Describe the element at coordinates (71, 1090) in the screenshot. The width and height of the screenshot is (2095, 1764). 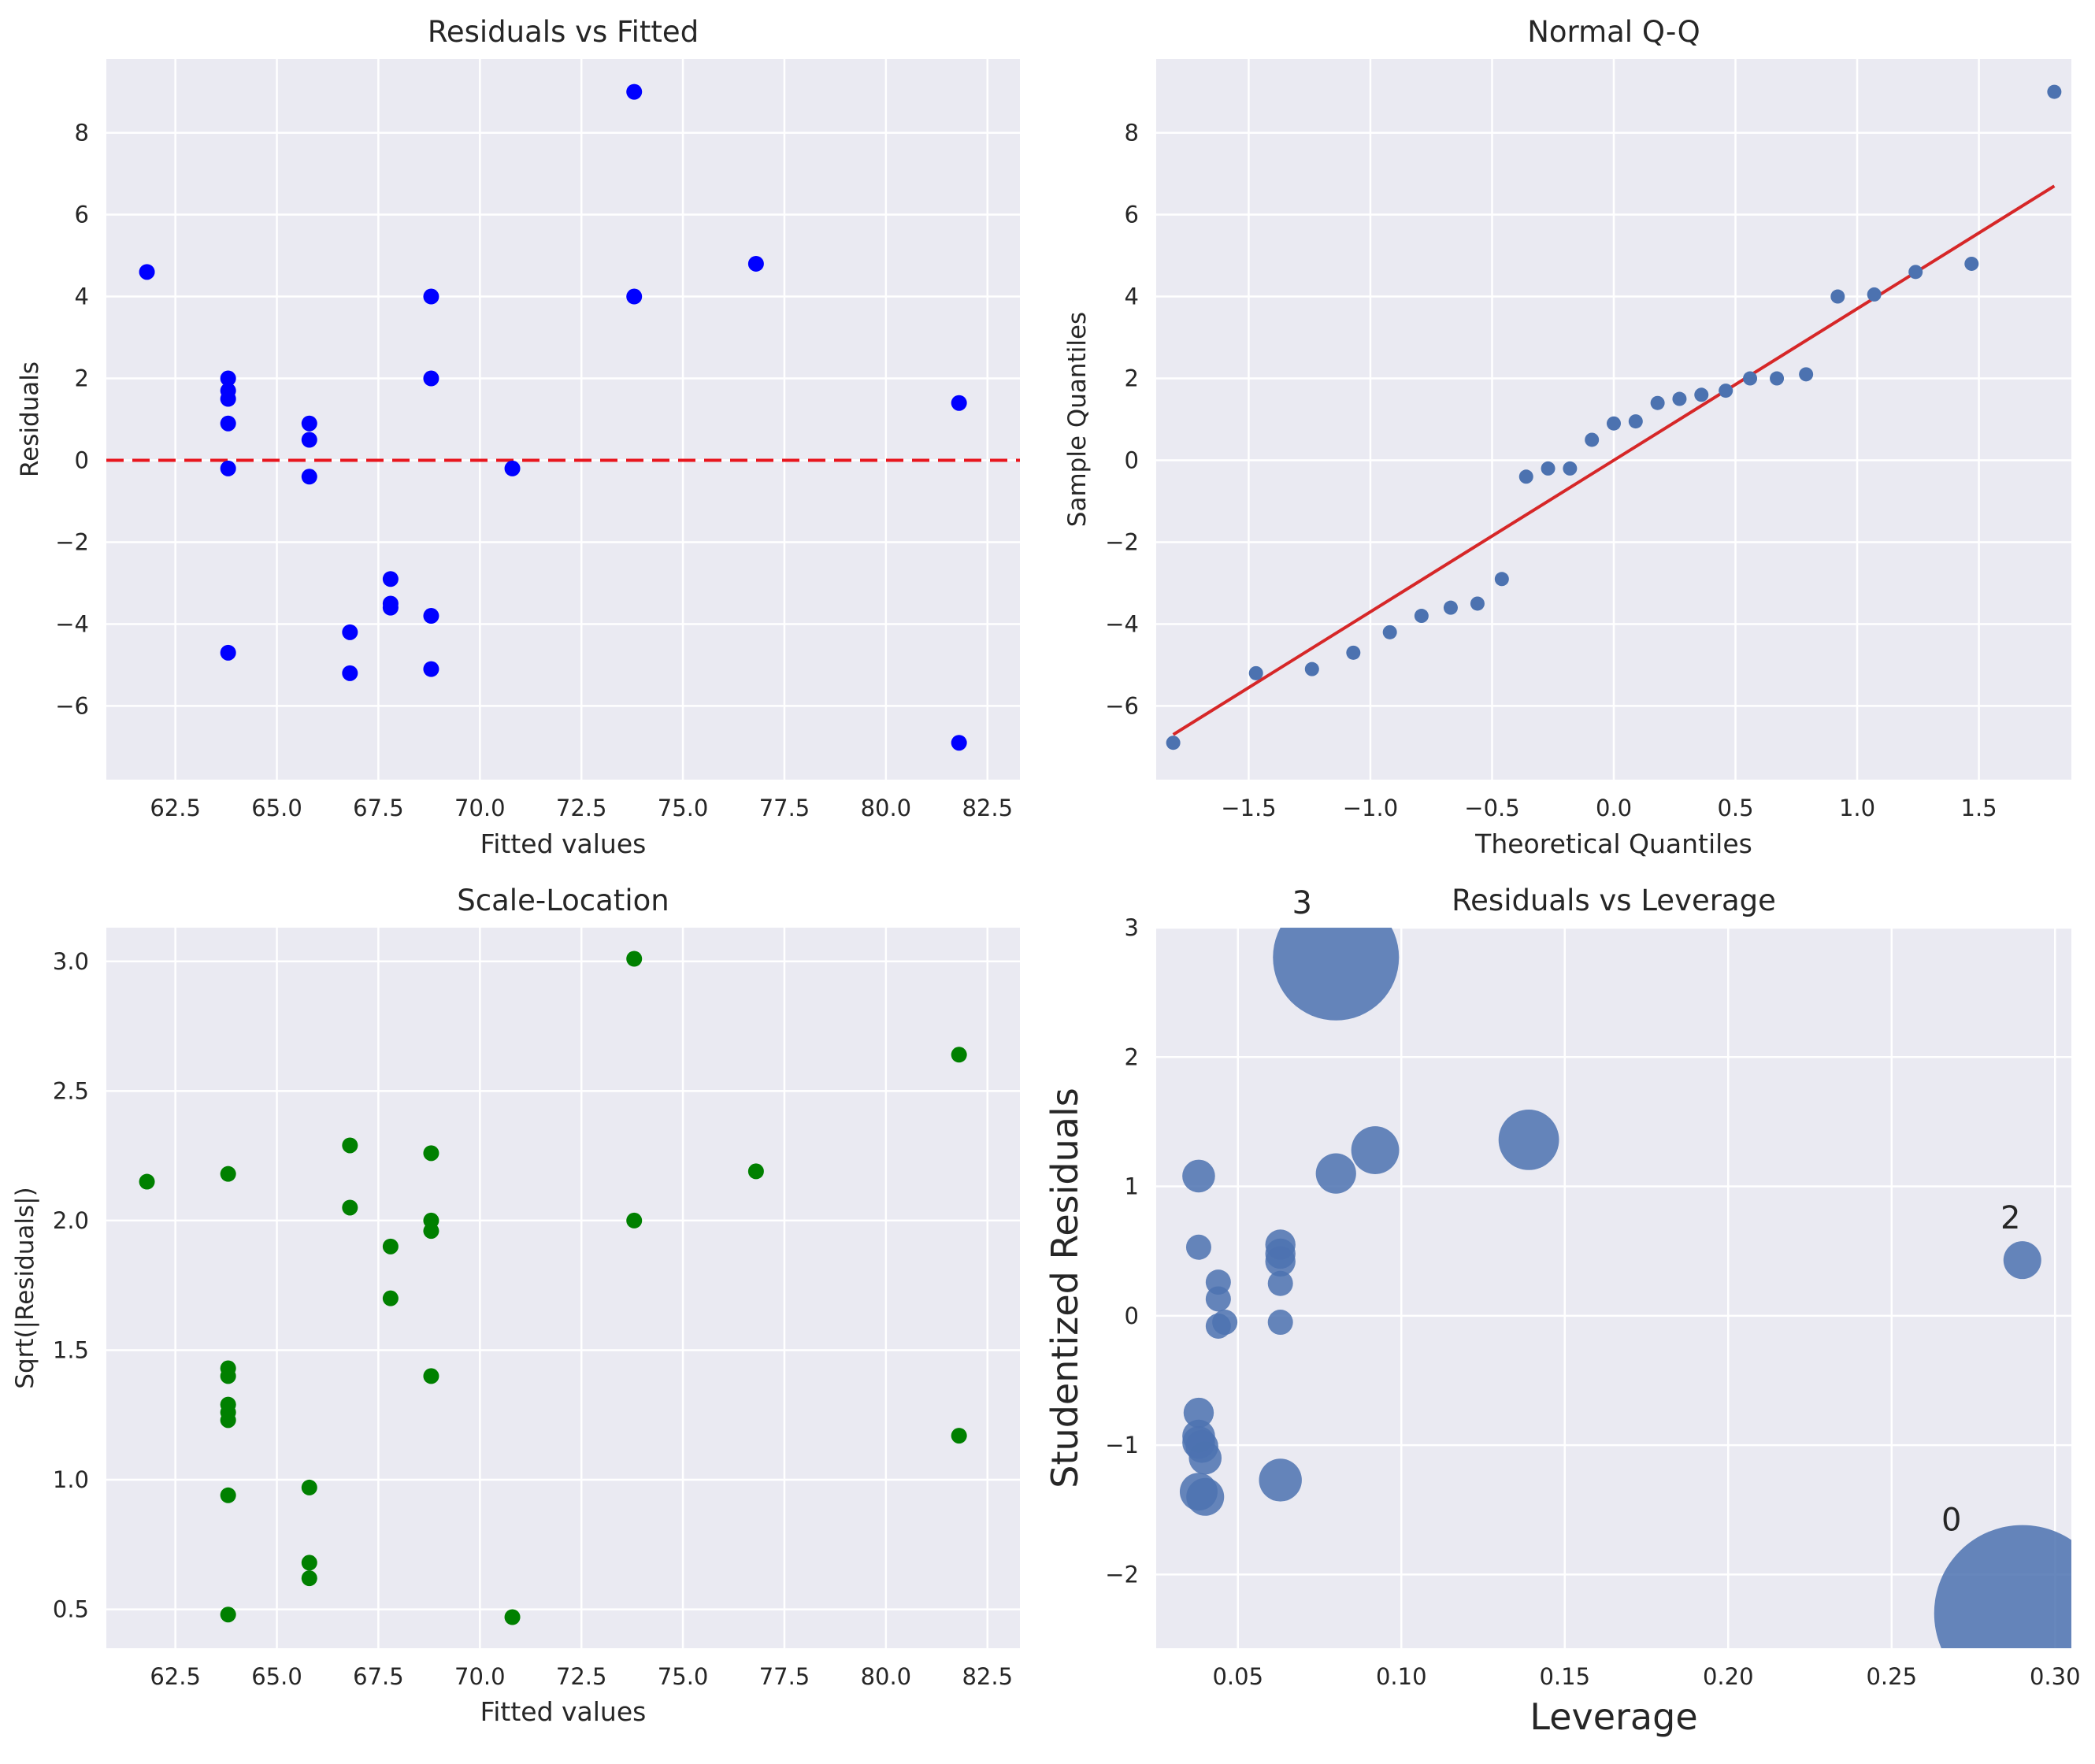
I see `y-tick-label: 2.5` at that location.